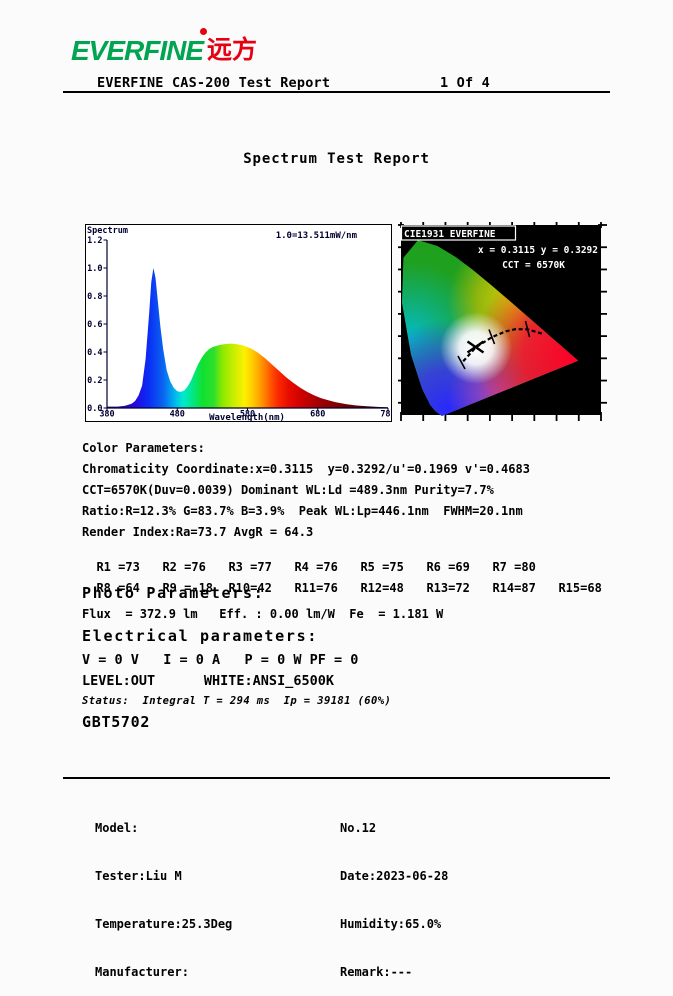 The image size is (673, 996). What do you see at coordinates (382, 567) in the screenshot?
I see `cri-value: R5 =75` at bounding box center [382, 567].